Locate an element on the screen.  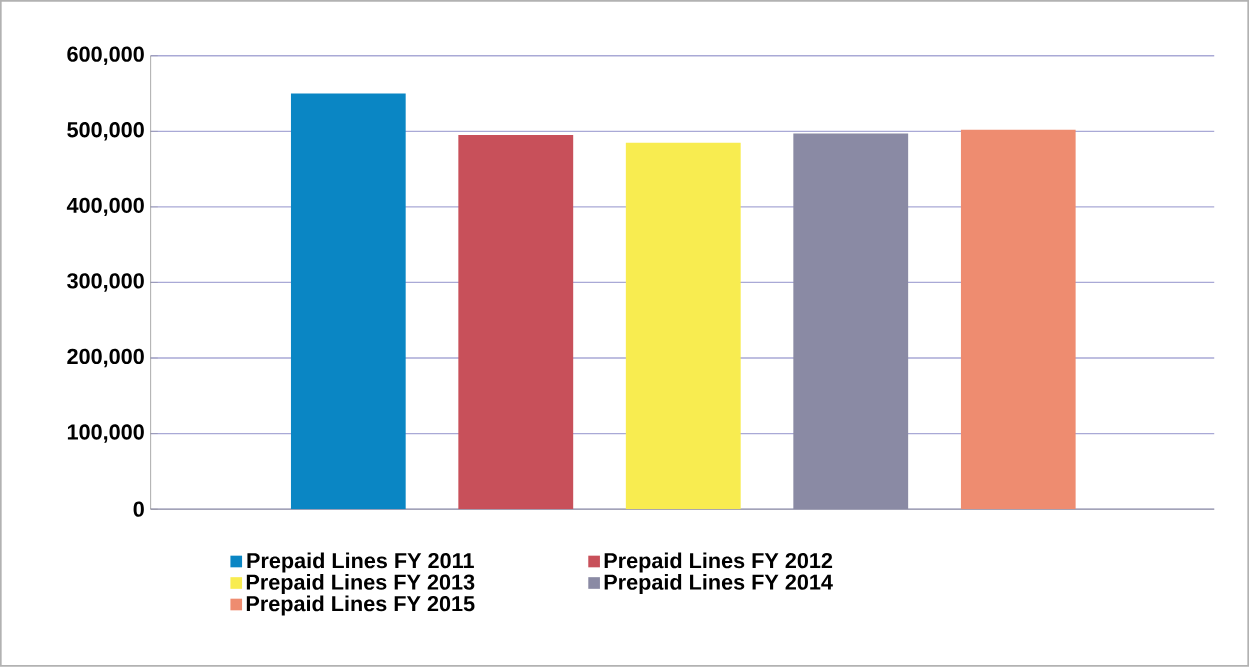
legend-label: Prepaid Lines FY 2012 is located at coordinates (718, 562).